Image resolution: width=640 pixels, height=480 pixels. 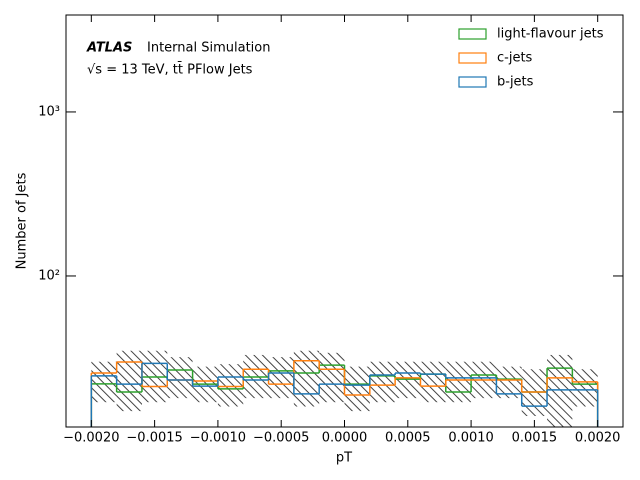 I want to click on legend-label: b-jets, so click(x=515, y=82).